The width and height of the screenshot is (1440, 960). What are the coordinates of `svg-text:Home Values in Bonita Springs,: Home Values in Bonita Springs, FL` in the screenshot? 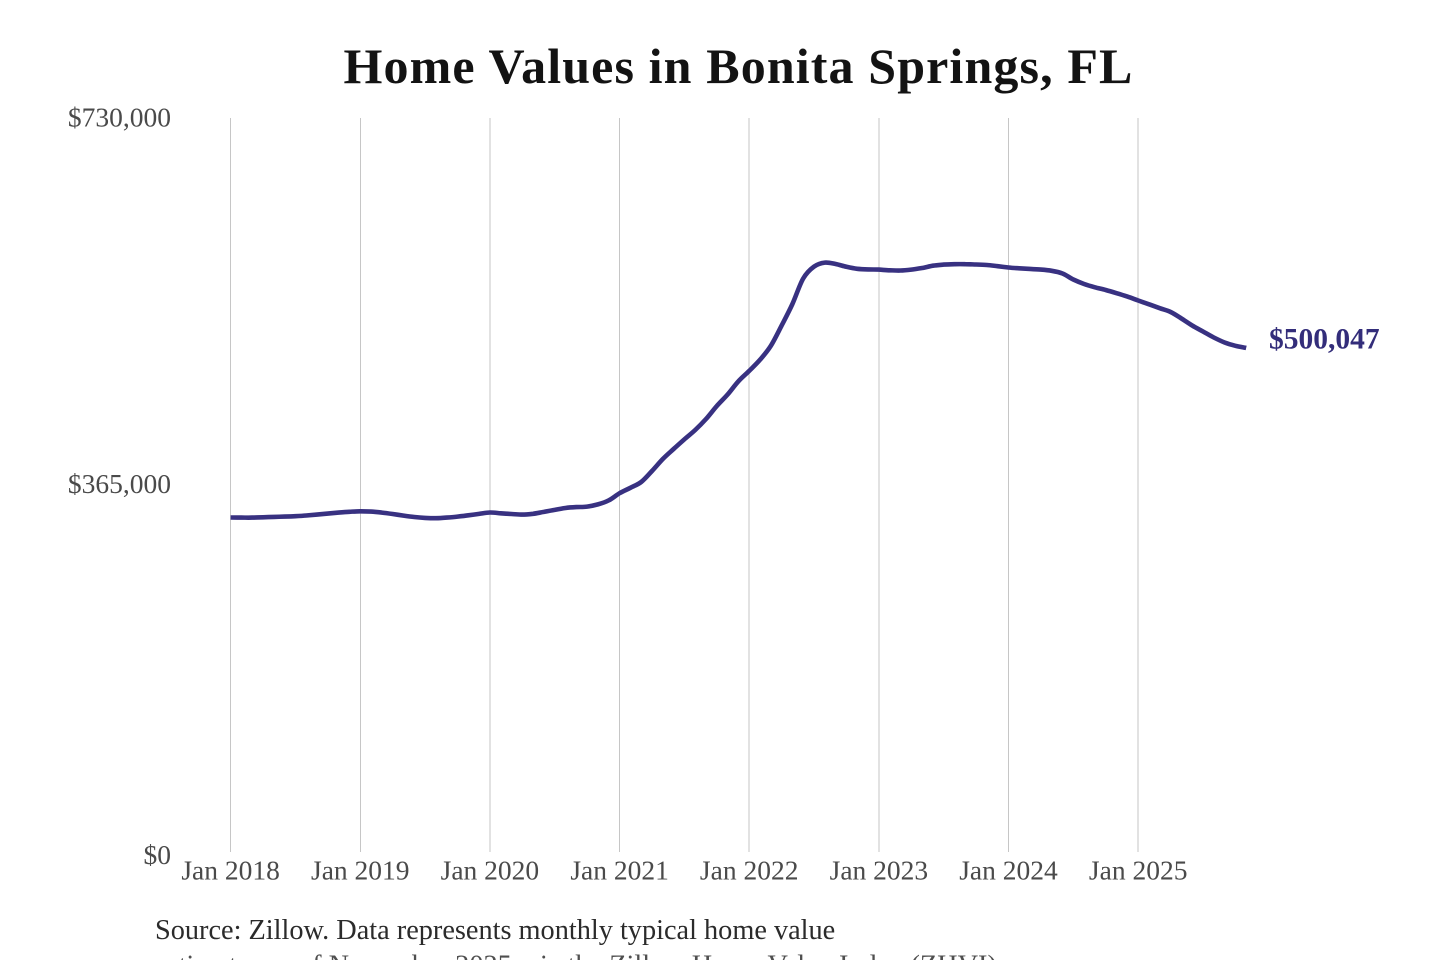 It's located at (739, 66).